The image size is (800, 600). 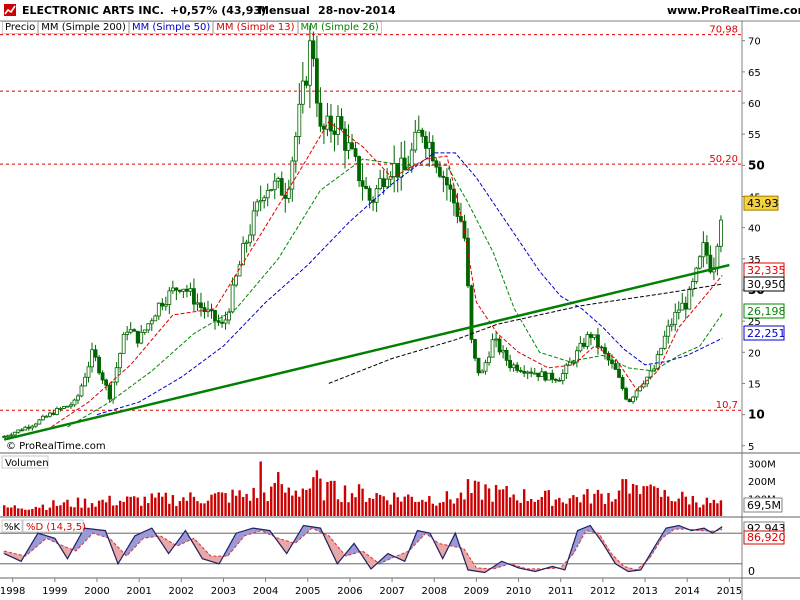 I want to click on x-tick-label: 2001, so click(x=138, y=591).